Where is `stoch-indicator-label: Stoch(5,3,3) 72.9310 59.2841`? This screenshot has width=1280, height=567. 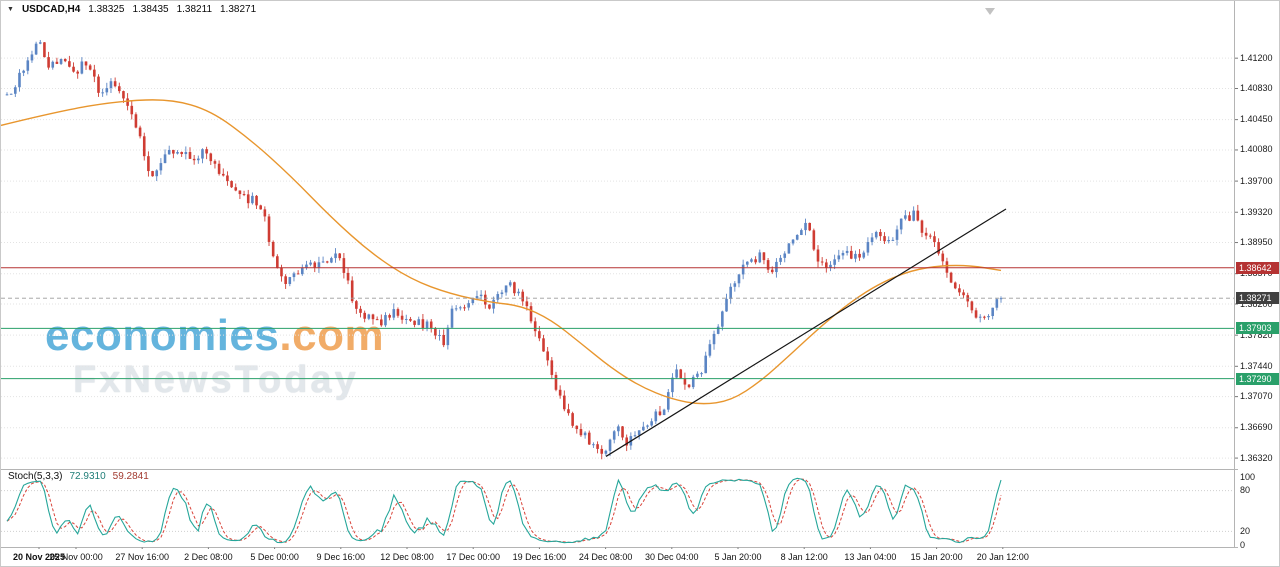 stoch-indicator-label: Stoch(5,3,3) 72.9310 59.2841 is located at coordinates (78, 476).